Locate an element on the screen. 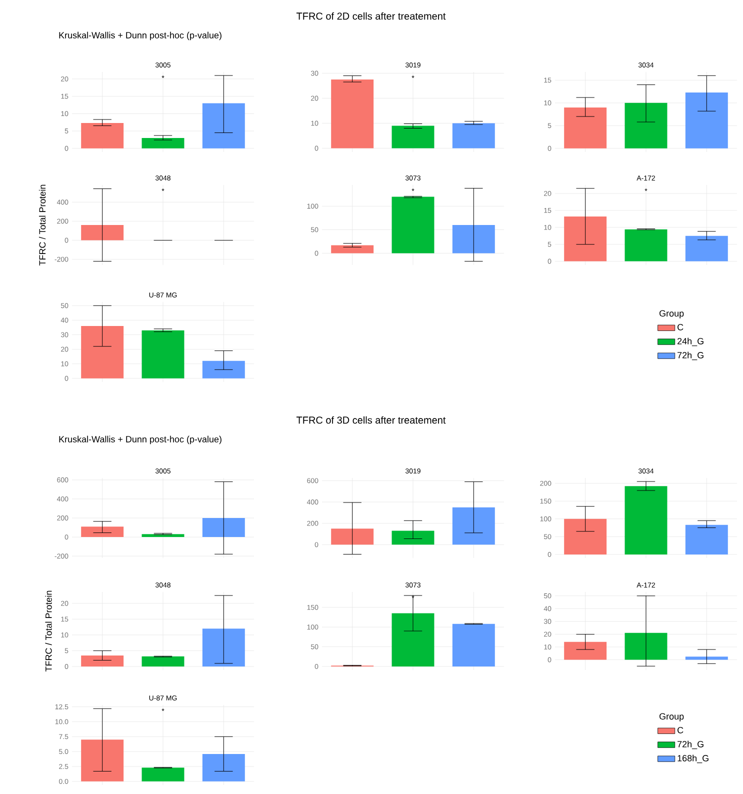  text: TFRC of 3D cells after treatement is located at coordinates (371, 420).